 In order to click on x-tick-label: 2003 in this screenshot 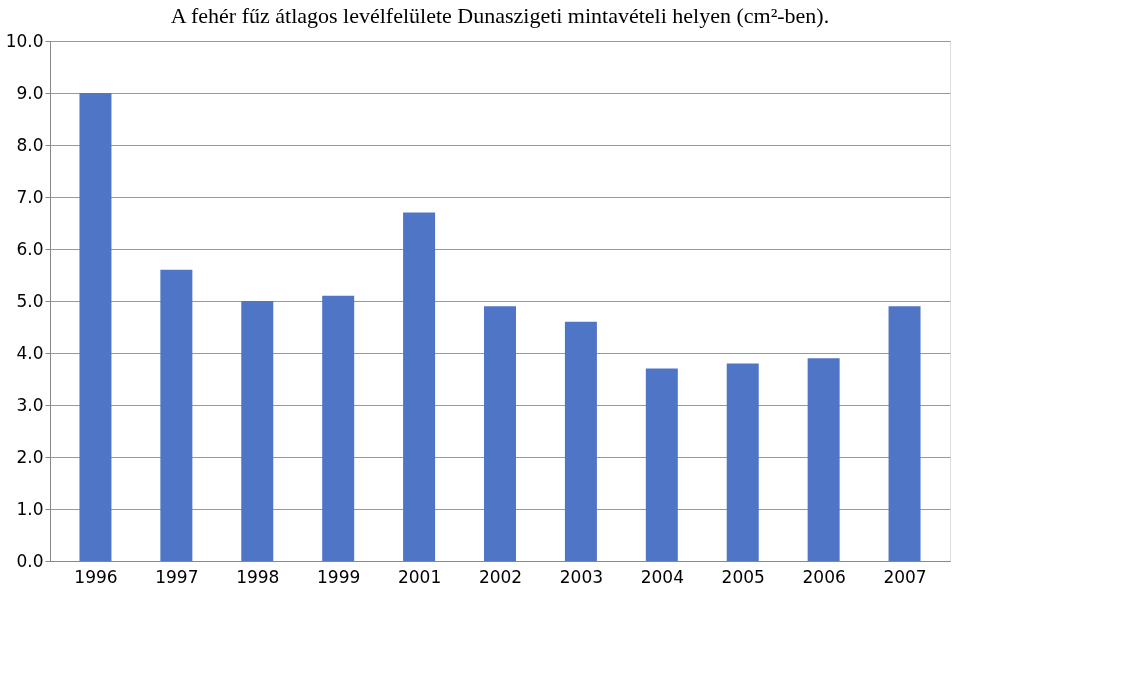, I will do `click(581, 576)`.